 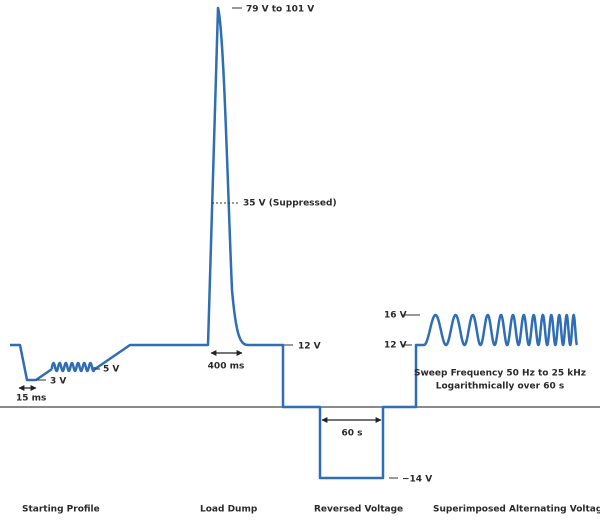 What do you see at coordinates (290, 204) in the screenshot?
I see `label: 35 V (Suppressed)` at bounding box center [290, 204].